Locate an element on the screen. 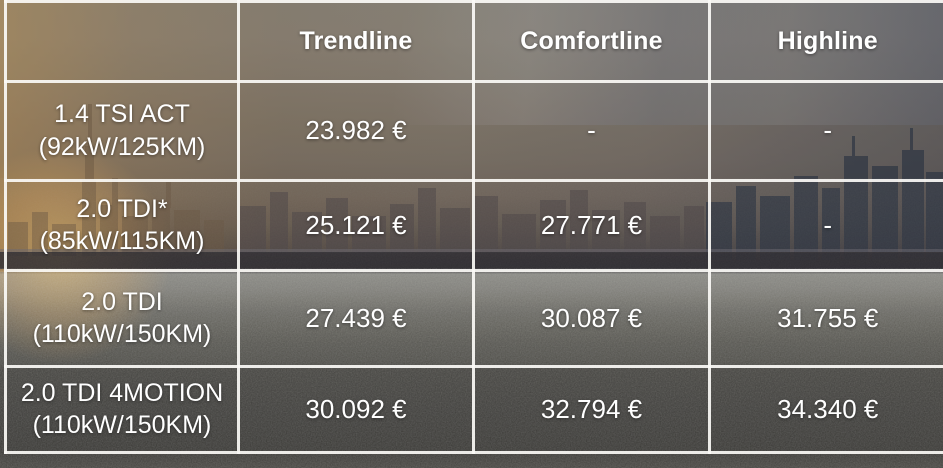 This screenshot has height=468, width=943. engine-name: 2.0 TDI 4MOTION is located at coordinates (122, 392).